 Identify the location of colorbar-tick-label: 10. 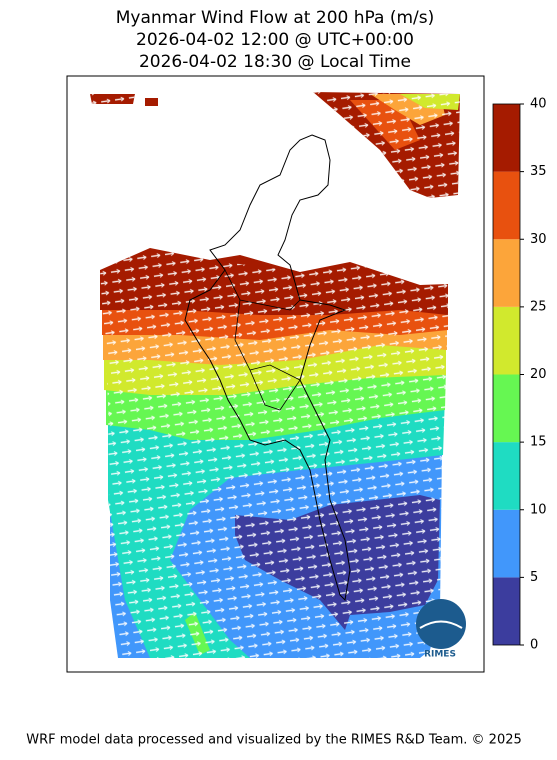
(538, 509).